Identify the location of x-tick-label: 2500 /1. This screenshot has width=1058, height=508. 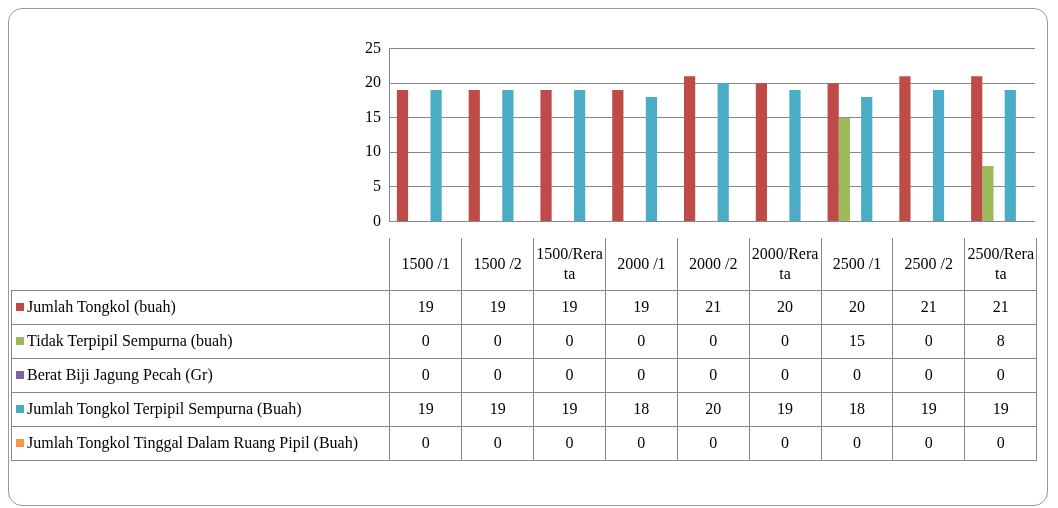
(857, 264).